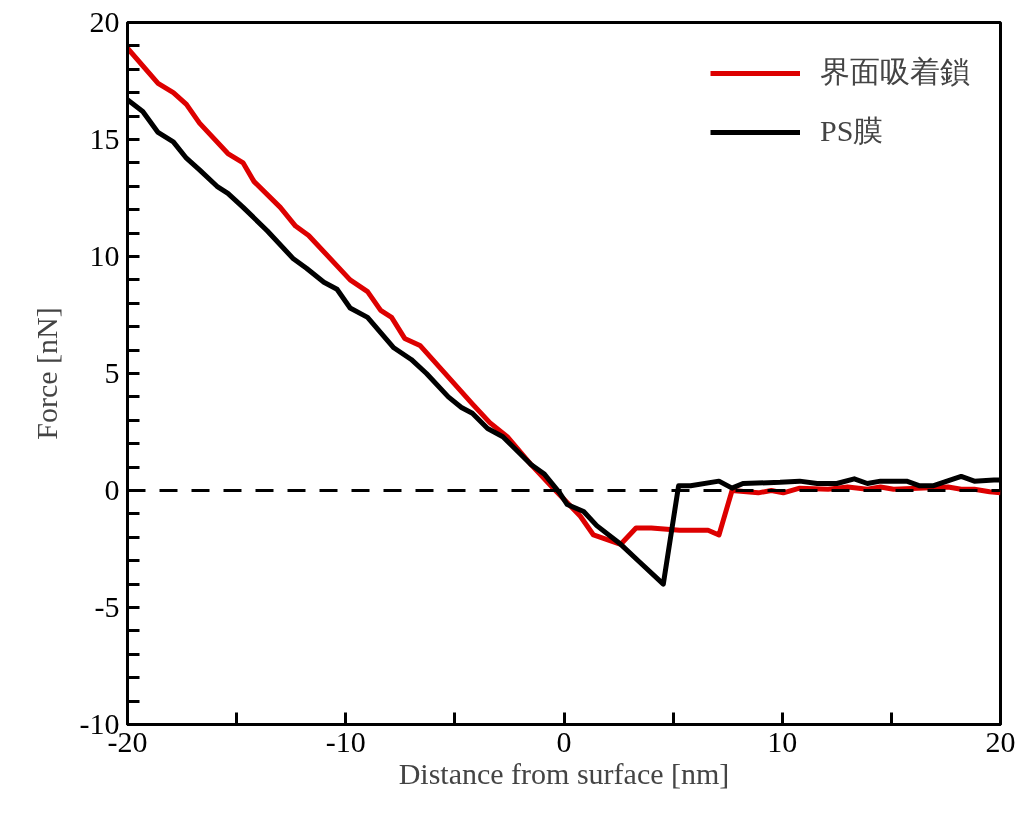 The image size is (1024, 829). Describe the element at coordinates (1000, 741) in the screenshot. I see `x-tick-label: 20` at that location.